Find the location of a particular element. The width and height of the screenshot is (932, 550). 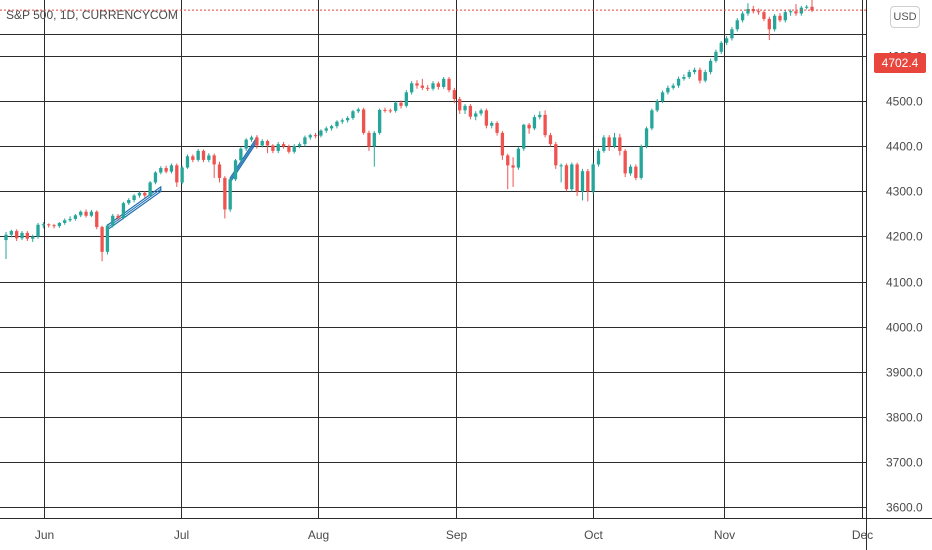

chart-title: S&P 500, 1D, CURRENCYCOM is located at coordinates (92, 15).